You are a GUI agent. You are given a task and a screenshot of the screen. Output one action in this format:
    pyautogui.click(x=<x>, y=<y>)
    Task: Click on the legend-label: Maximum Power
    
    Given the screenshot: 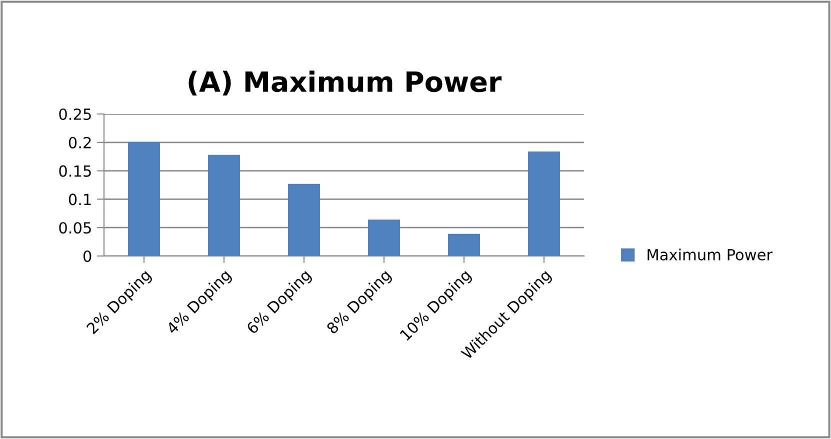 What is the action you would take?
    pyautogui.click(x=710, y=254)
    